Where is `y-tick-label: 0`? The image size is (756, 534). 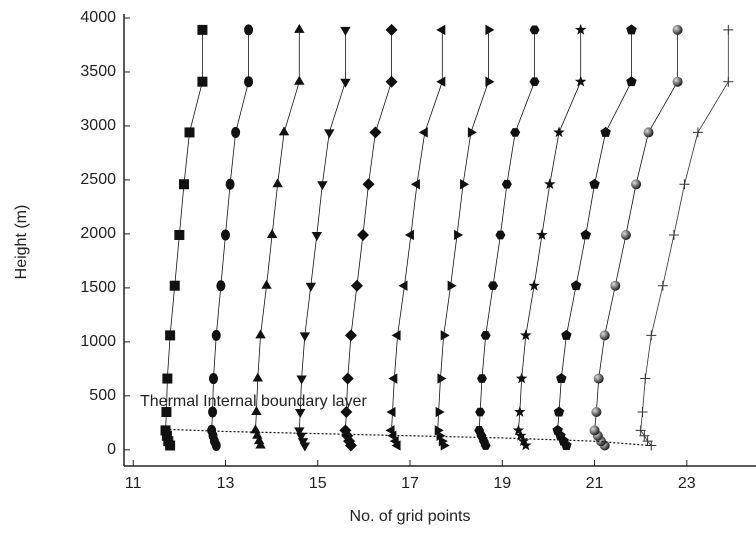
y-tick-label: 0 is located at coordinates (111, 449).